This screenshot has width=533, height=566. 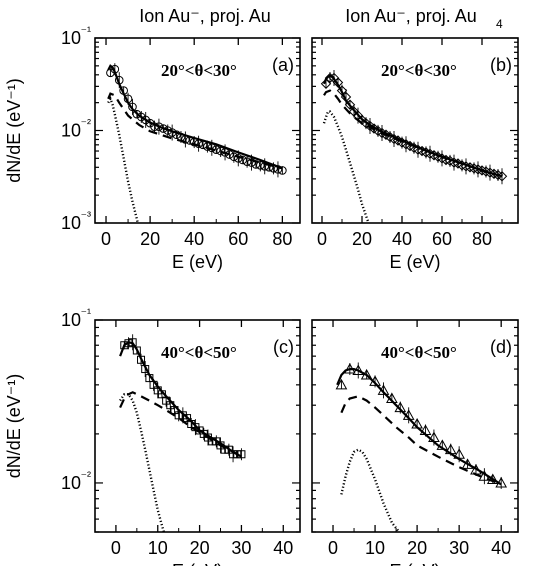 What do you see at coordinates (283, 347) in the screenshot?
I see `panel-label: (c)` at bounding box center [283, 347].